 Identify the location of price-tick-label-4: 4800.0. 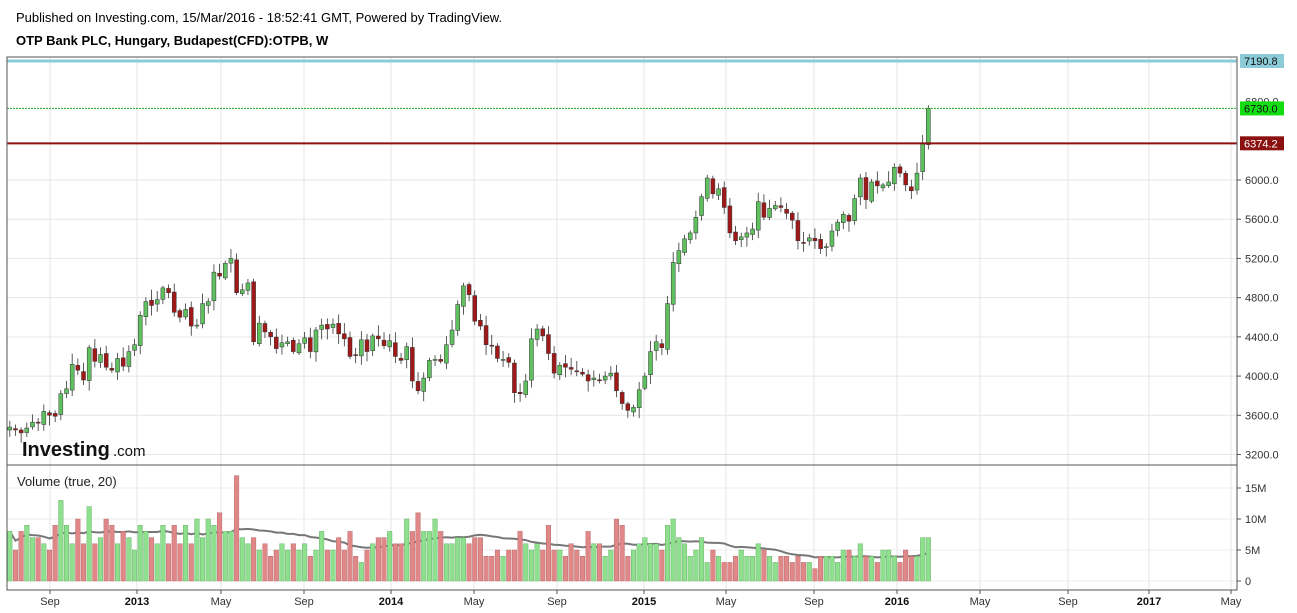
(1262, 299).